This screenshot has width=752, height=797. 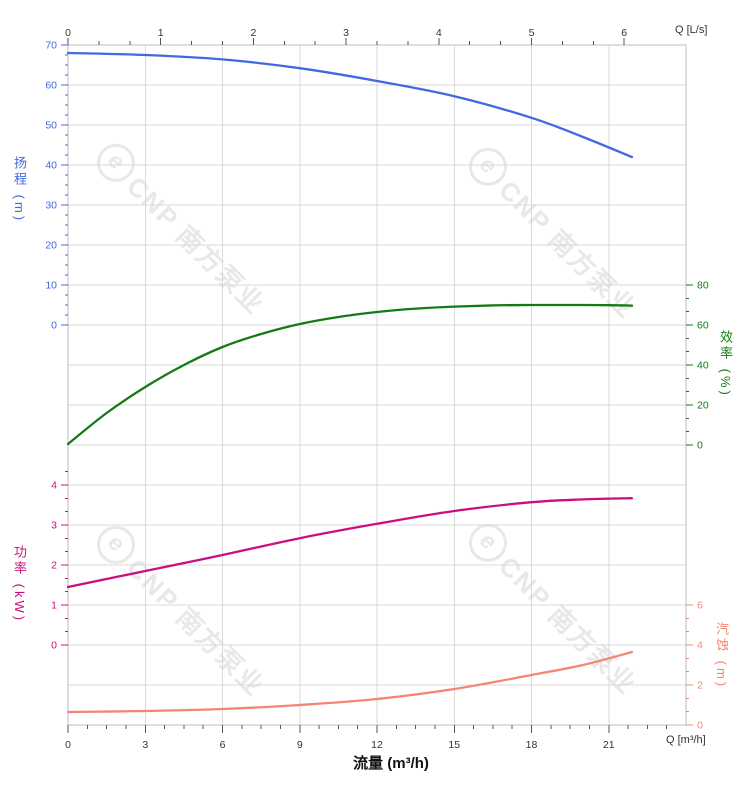 What do you see at coordinates (51, 126) in the screenshot?
I see `svg-text: 50` at bounding box center [51, 126].